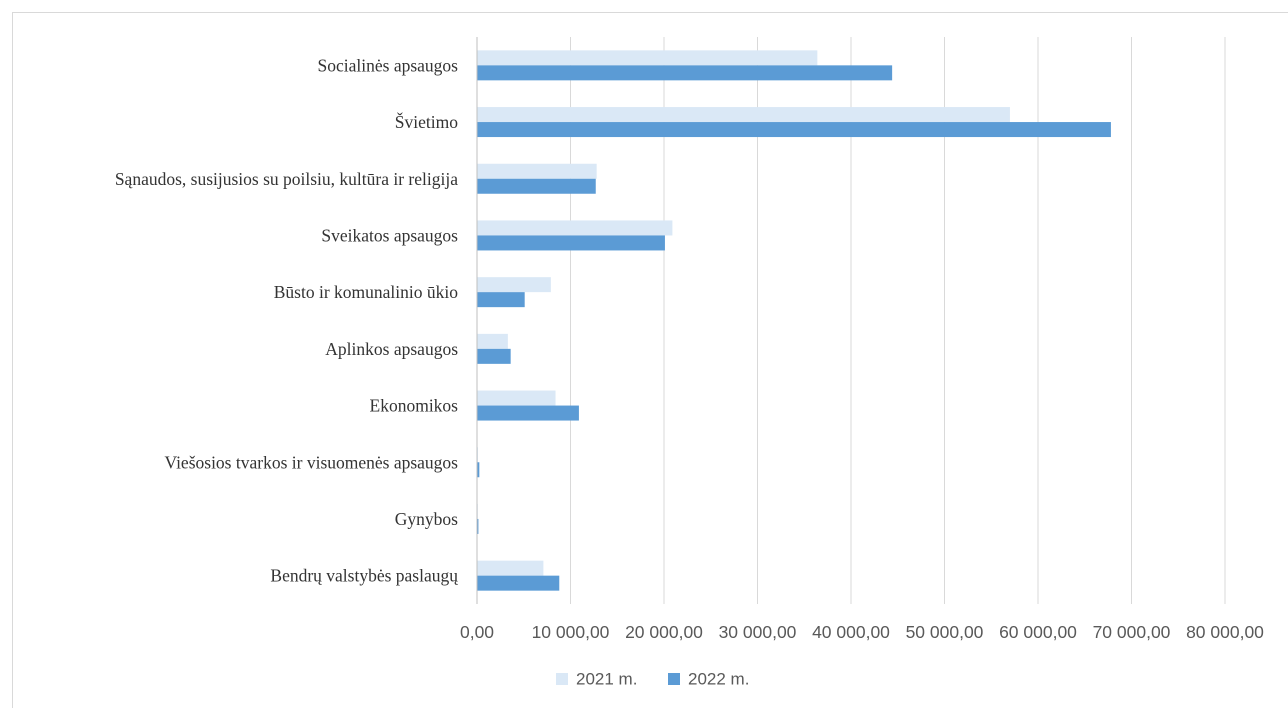  I want to click on x-tick-label: 80 000,00, so click(1225, 632).